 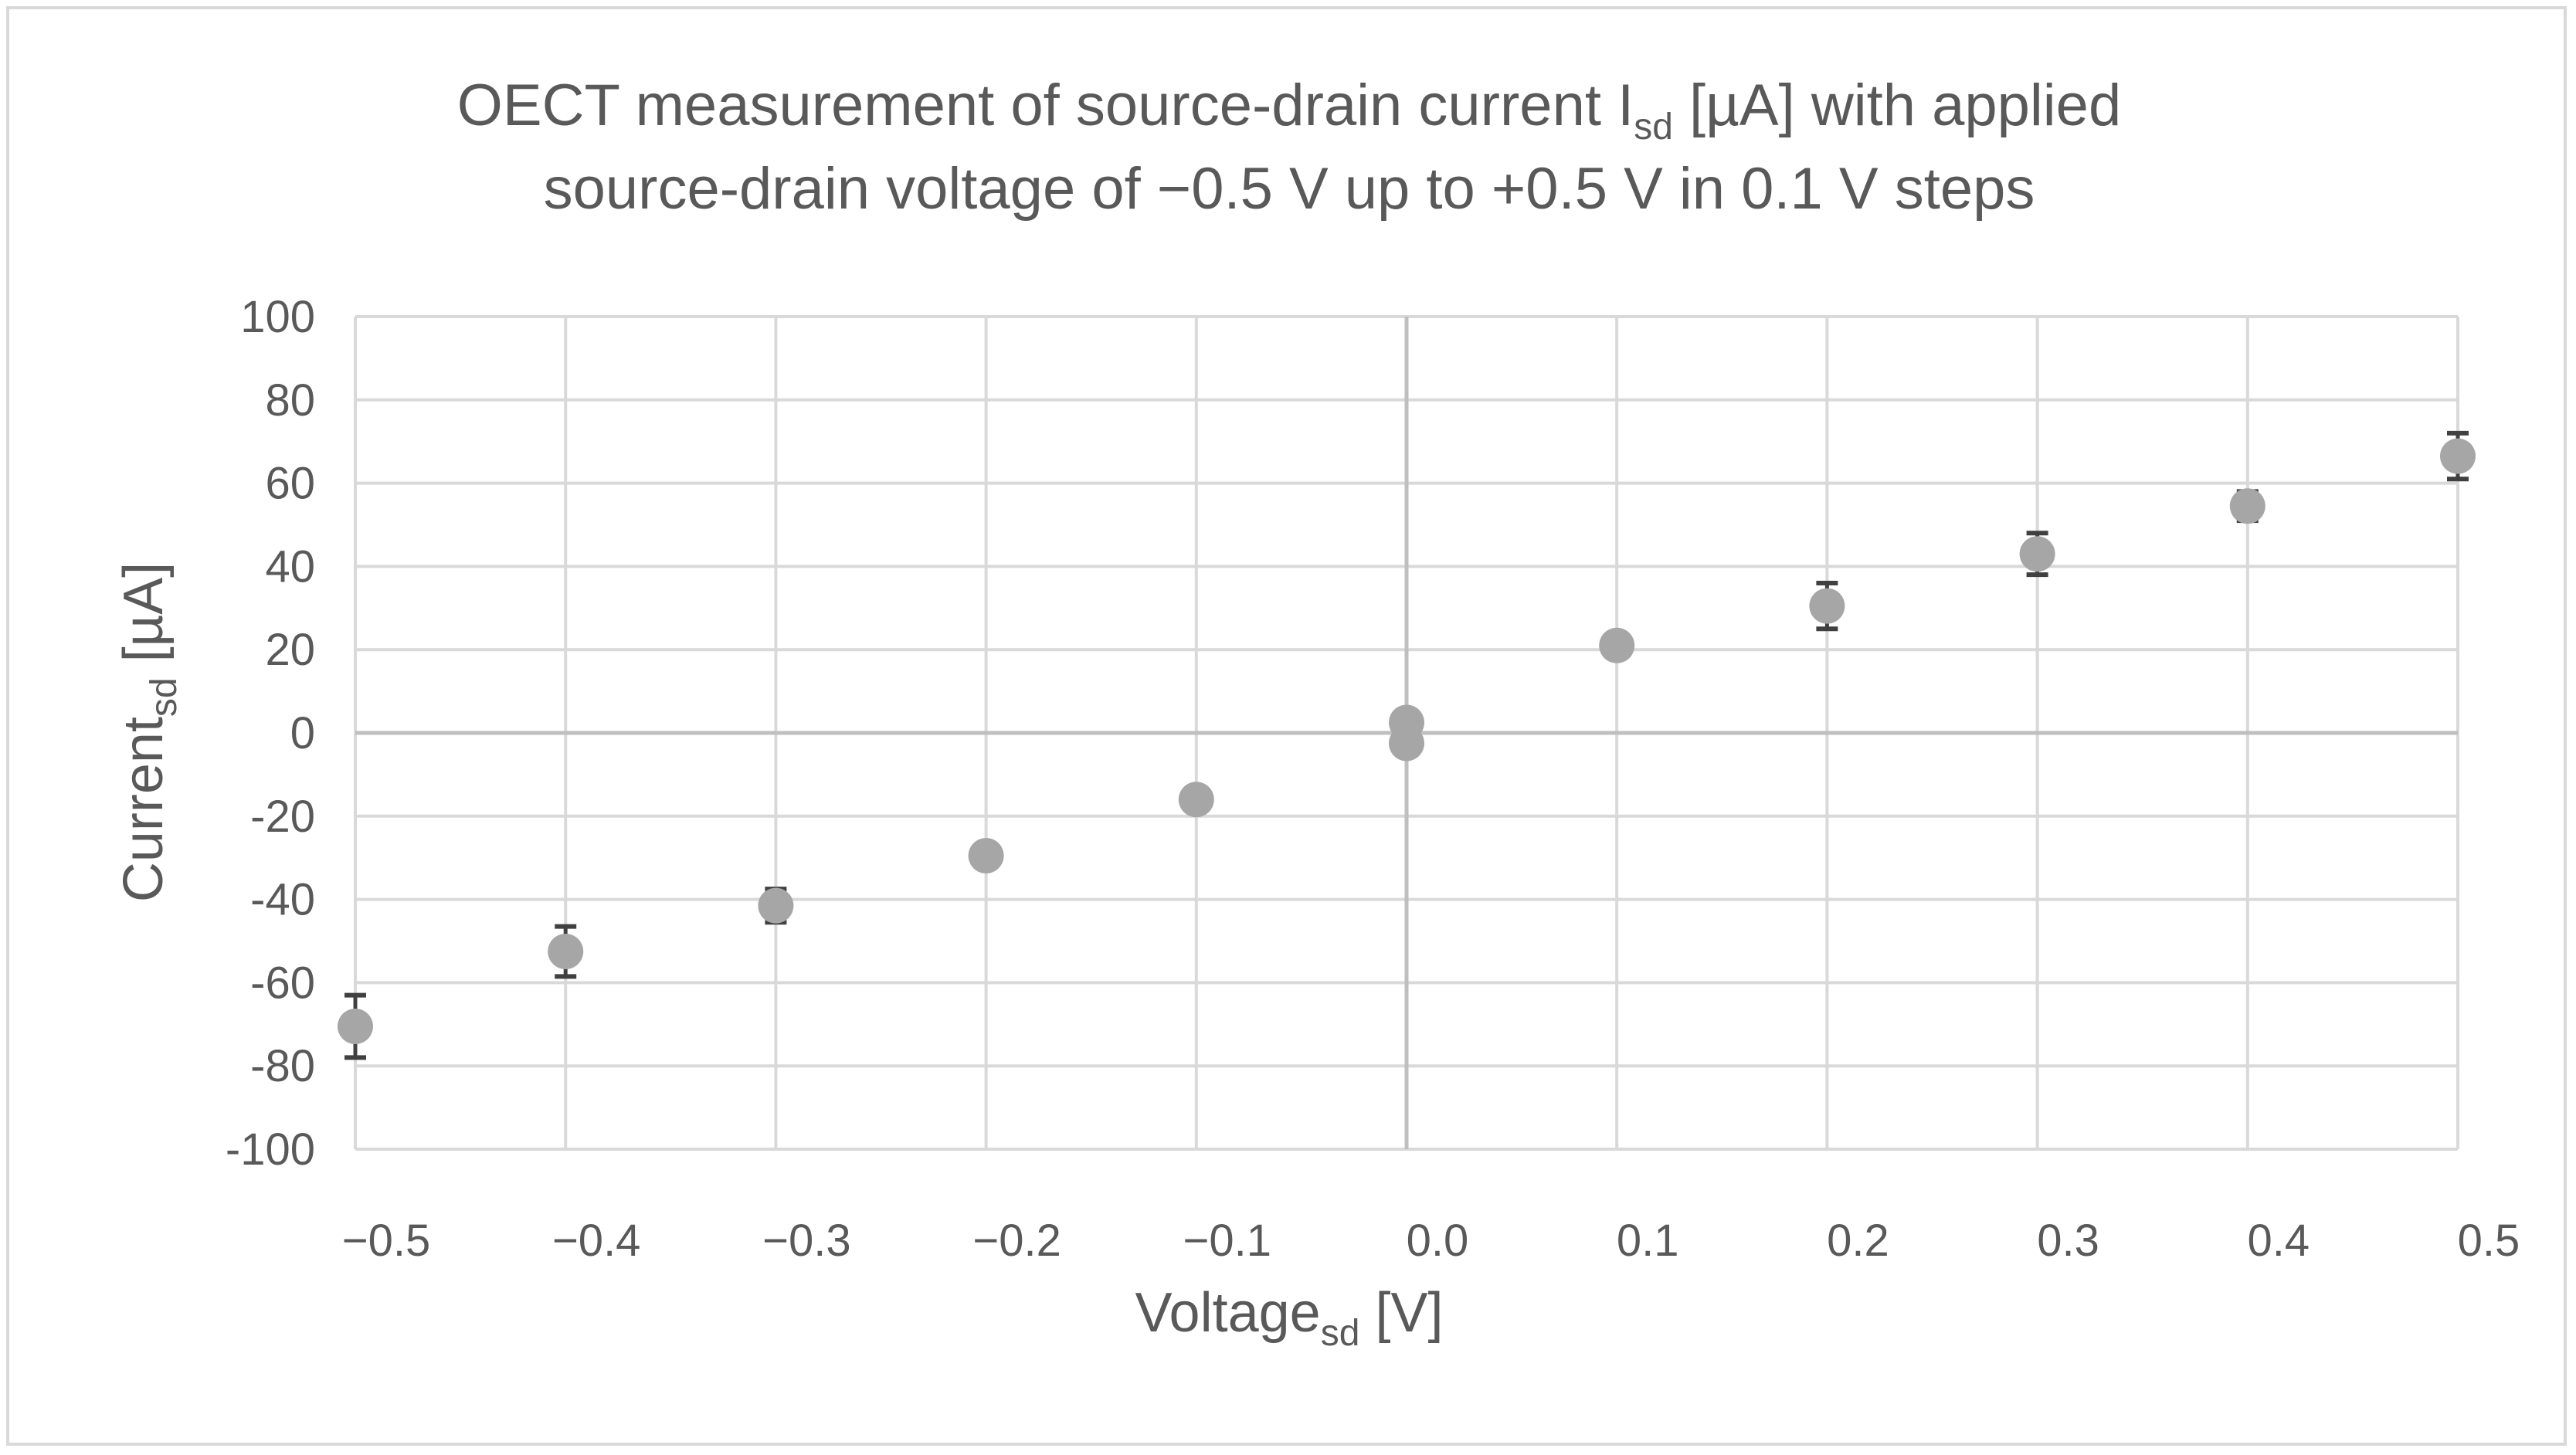 I want to click on y-tick-label: -20, so click(x=282, y=817).